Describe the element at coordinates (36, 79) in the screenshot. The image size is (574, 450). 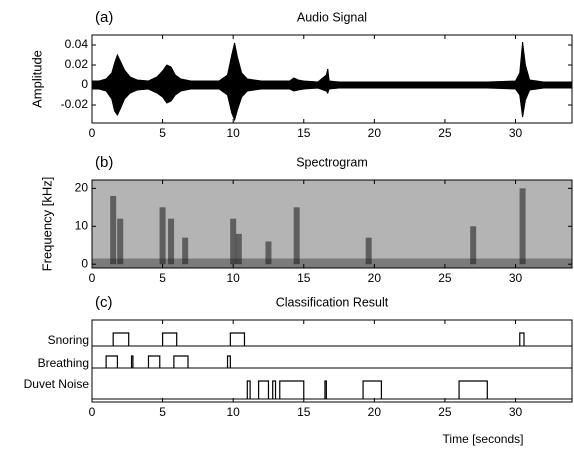
I see `y-axis-label: Amplitude` at that location.